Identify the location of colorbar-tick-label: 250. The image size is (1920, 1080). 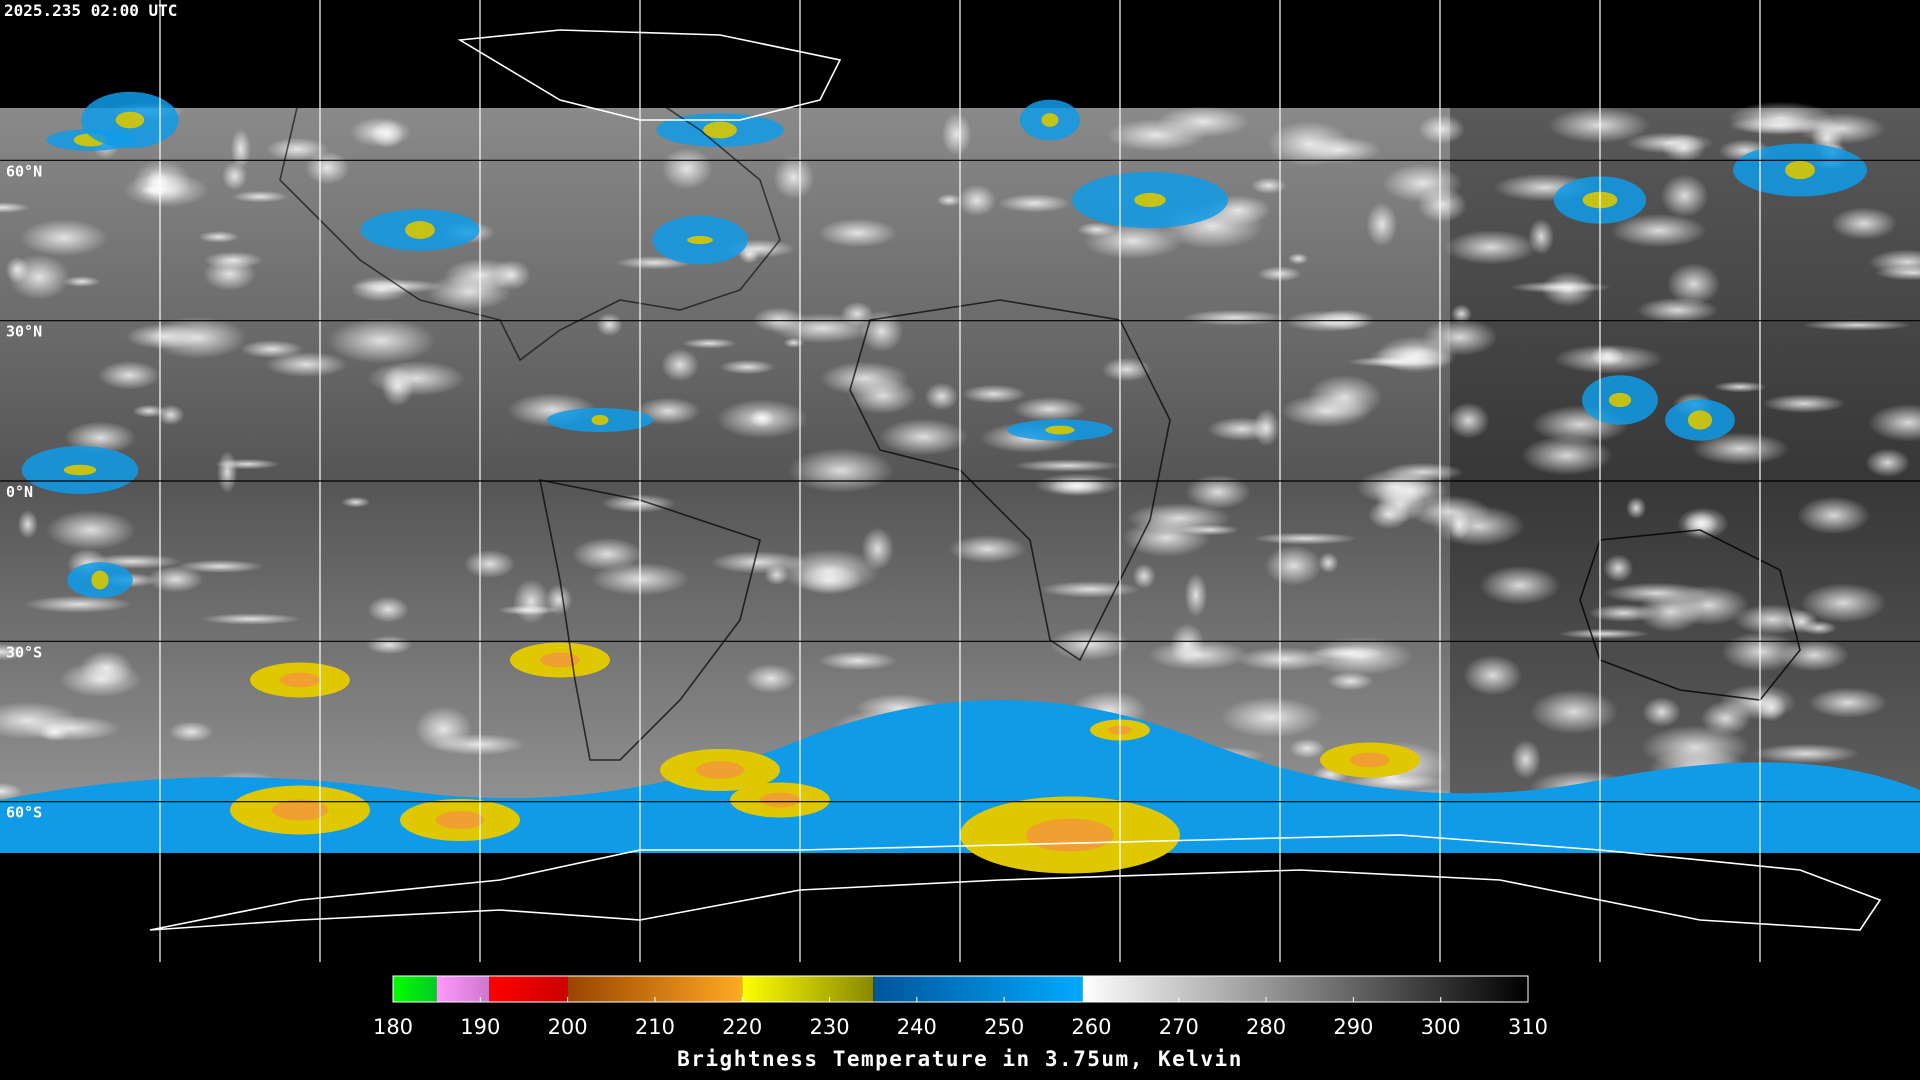
(1004, 1027).